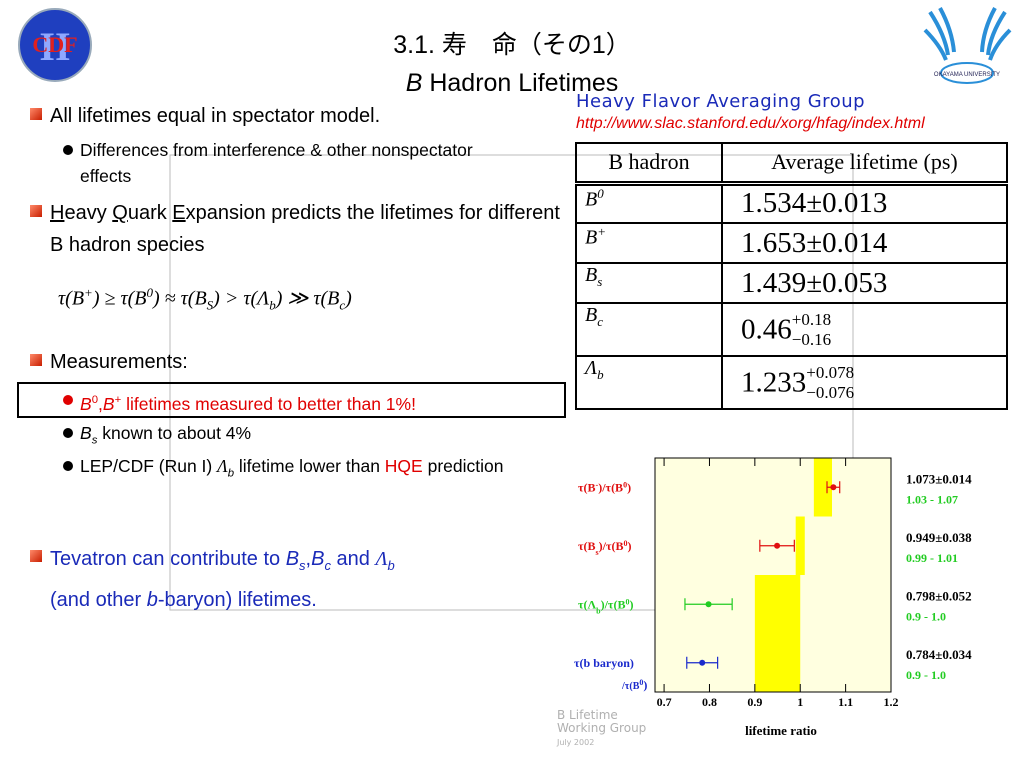 The height and width of the screenshot is (768, 1024). I want to click on okayama-ring, so click(967, 73).